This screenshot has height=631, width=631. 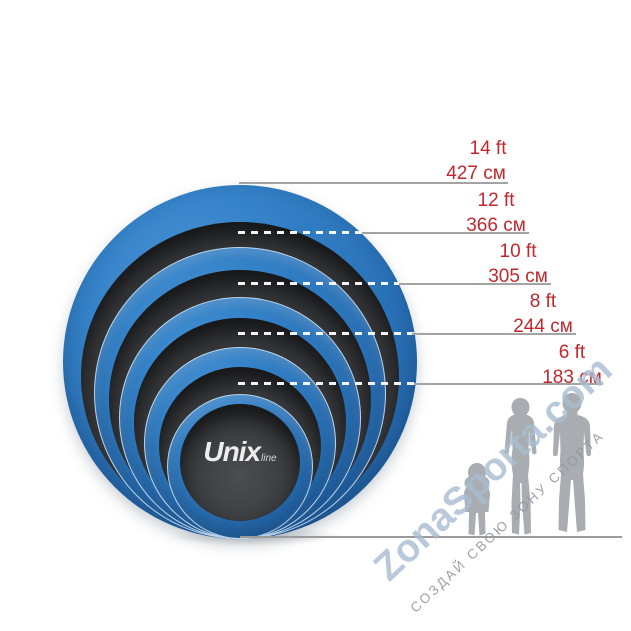 I want to click on size-cm-text: 244 см, so click(x=543, y=326).